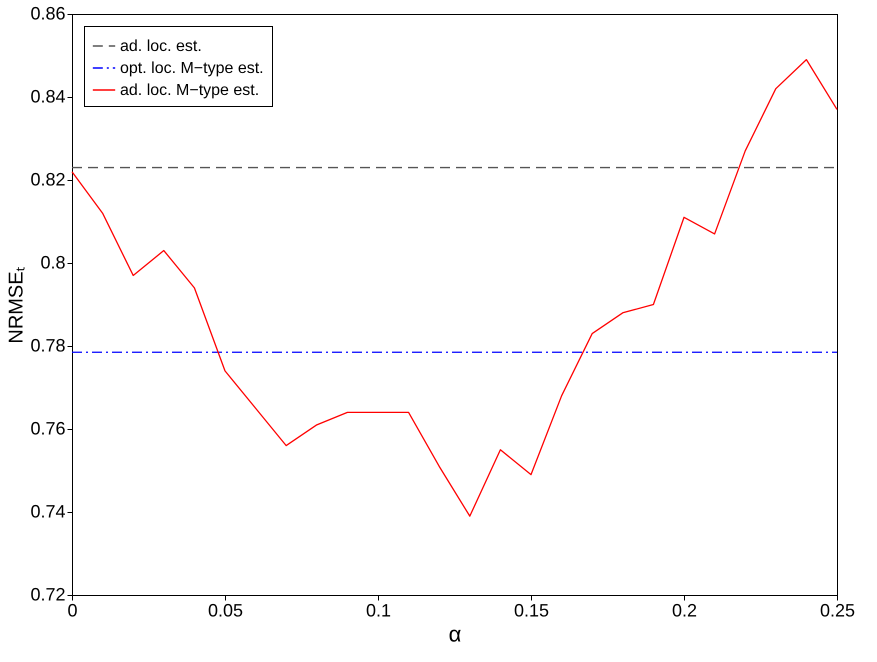  Describe the element at coordinates (161, 46) in the screenshot. I see `legend-label: ad. loc. est.` at that location.